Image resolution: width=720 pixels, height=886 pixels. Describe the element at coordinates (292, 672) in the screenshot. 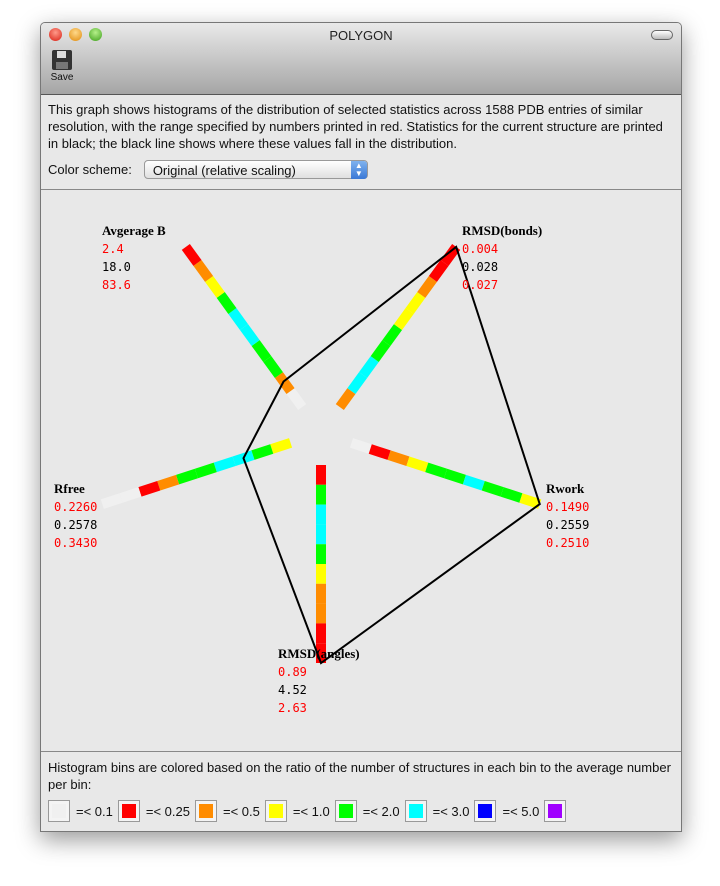

I see `axis-min: 0.89` at that location.